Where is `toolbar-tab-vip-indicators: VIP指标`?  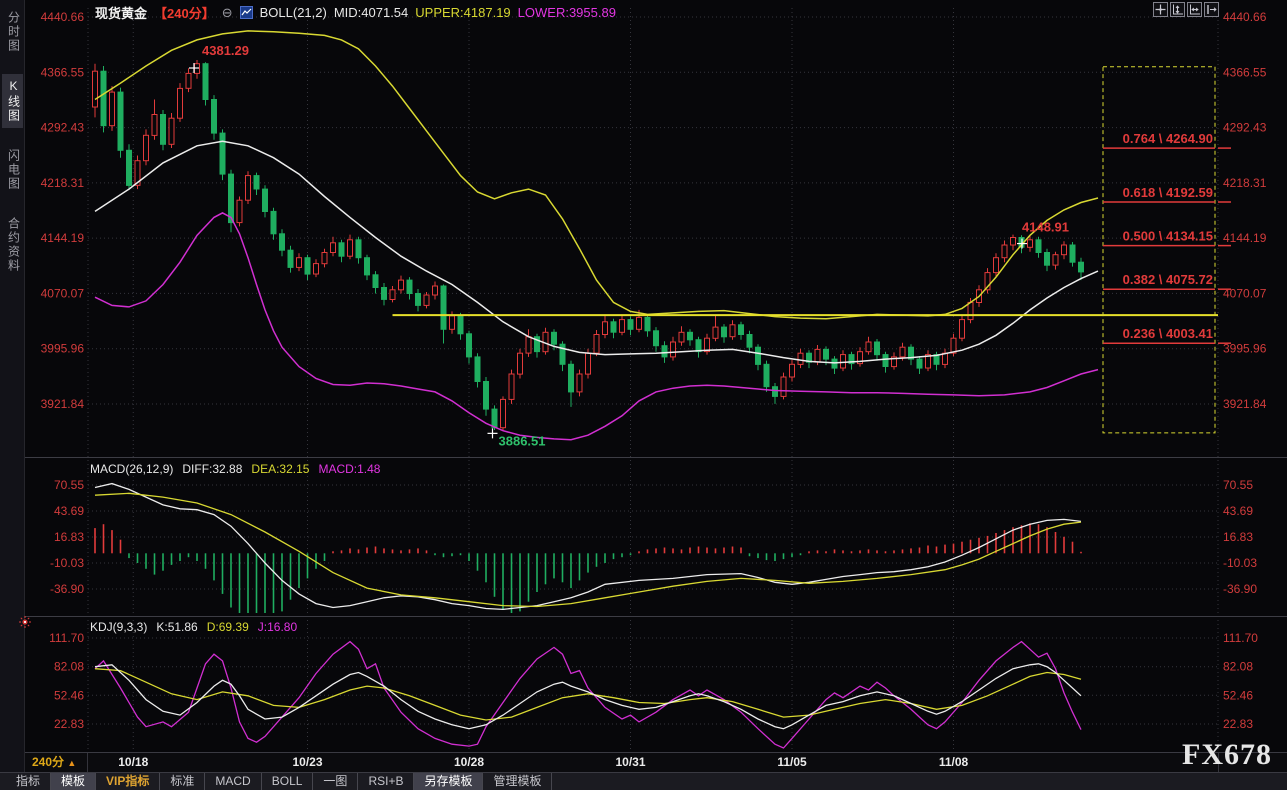 toolbar-tab-vip-indicators: VIP指标 is located at coordinates (128, 781).